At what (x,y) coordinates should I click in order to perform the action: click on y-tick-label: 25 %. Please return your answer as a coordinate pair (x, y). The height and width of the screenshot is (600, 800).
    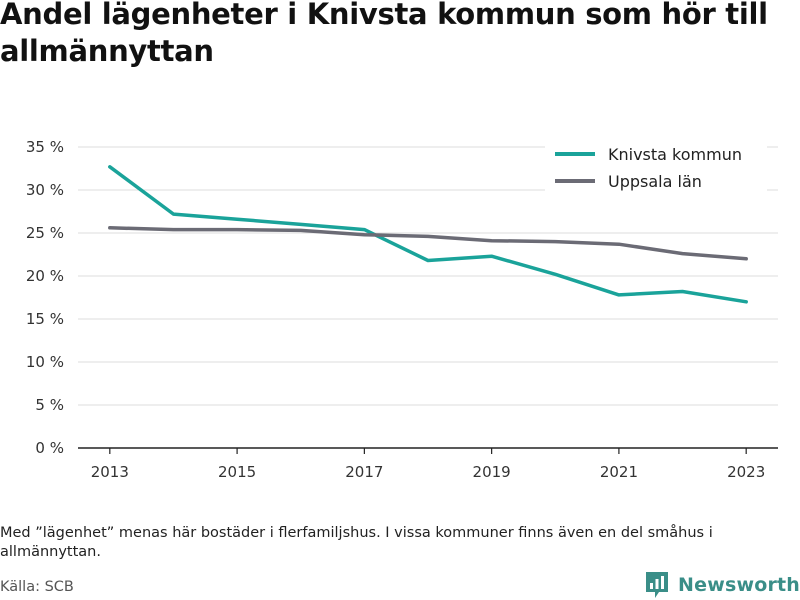
    Looking at the image, I should click on (45, 233).